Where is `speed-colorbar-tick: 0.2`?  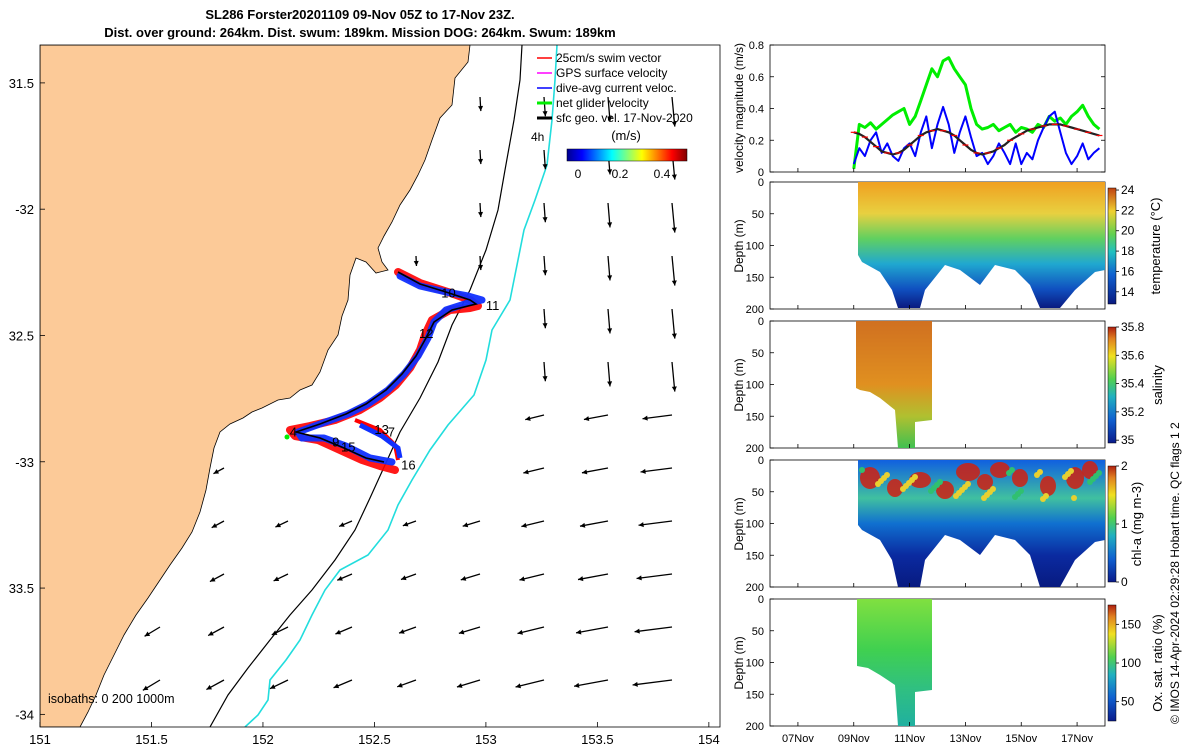
speed-colorbar-tick: 0.2 is located at coordinates (620, 174).